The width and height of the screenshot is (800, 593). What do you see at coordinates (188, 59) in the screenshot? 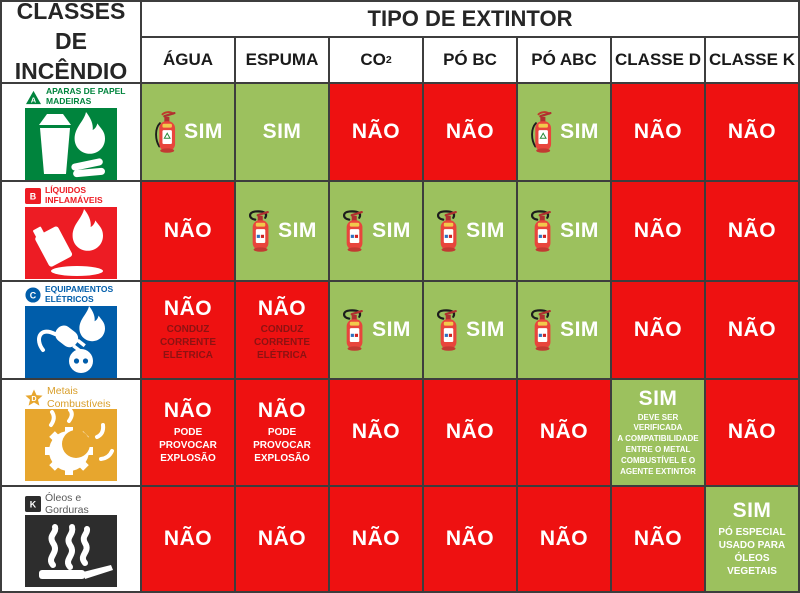
I see `column-label: ÁGUA` at bounding box center [188, 59].